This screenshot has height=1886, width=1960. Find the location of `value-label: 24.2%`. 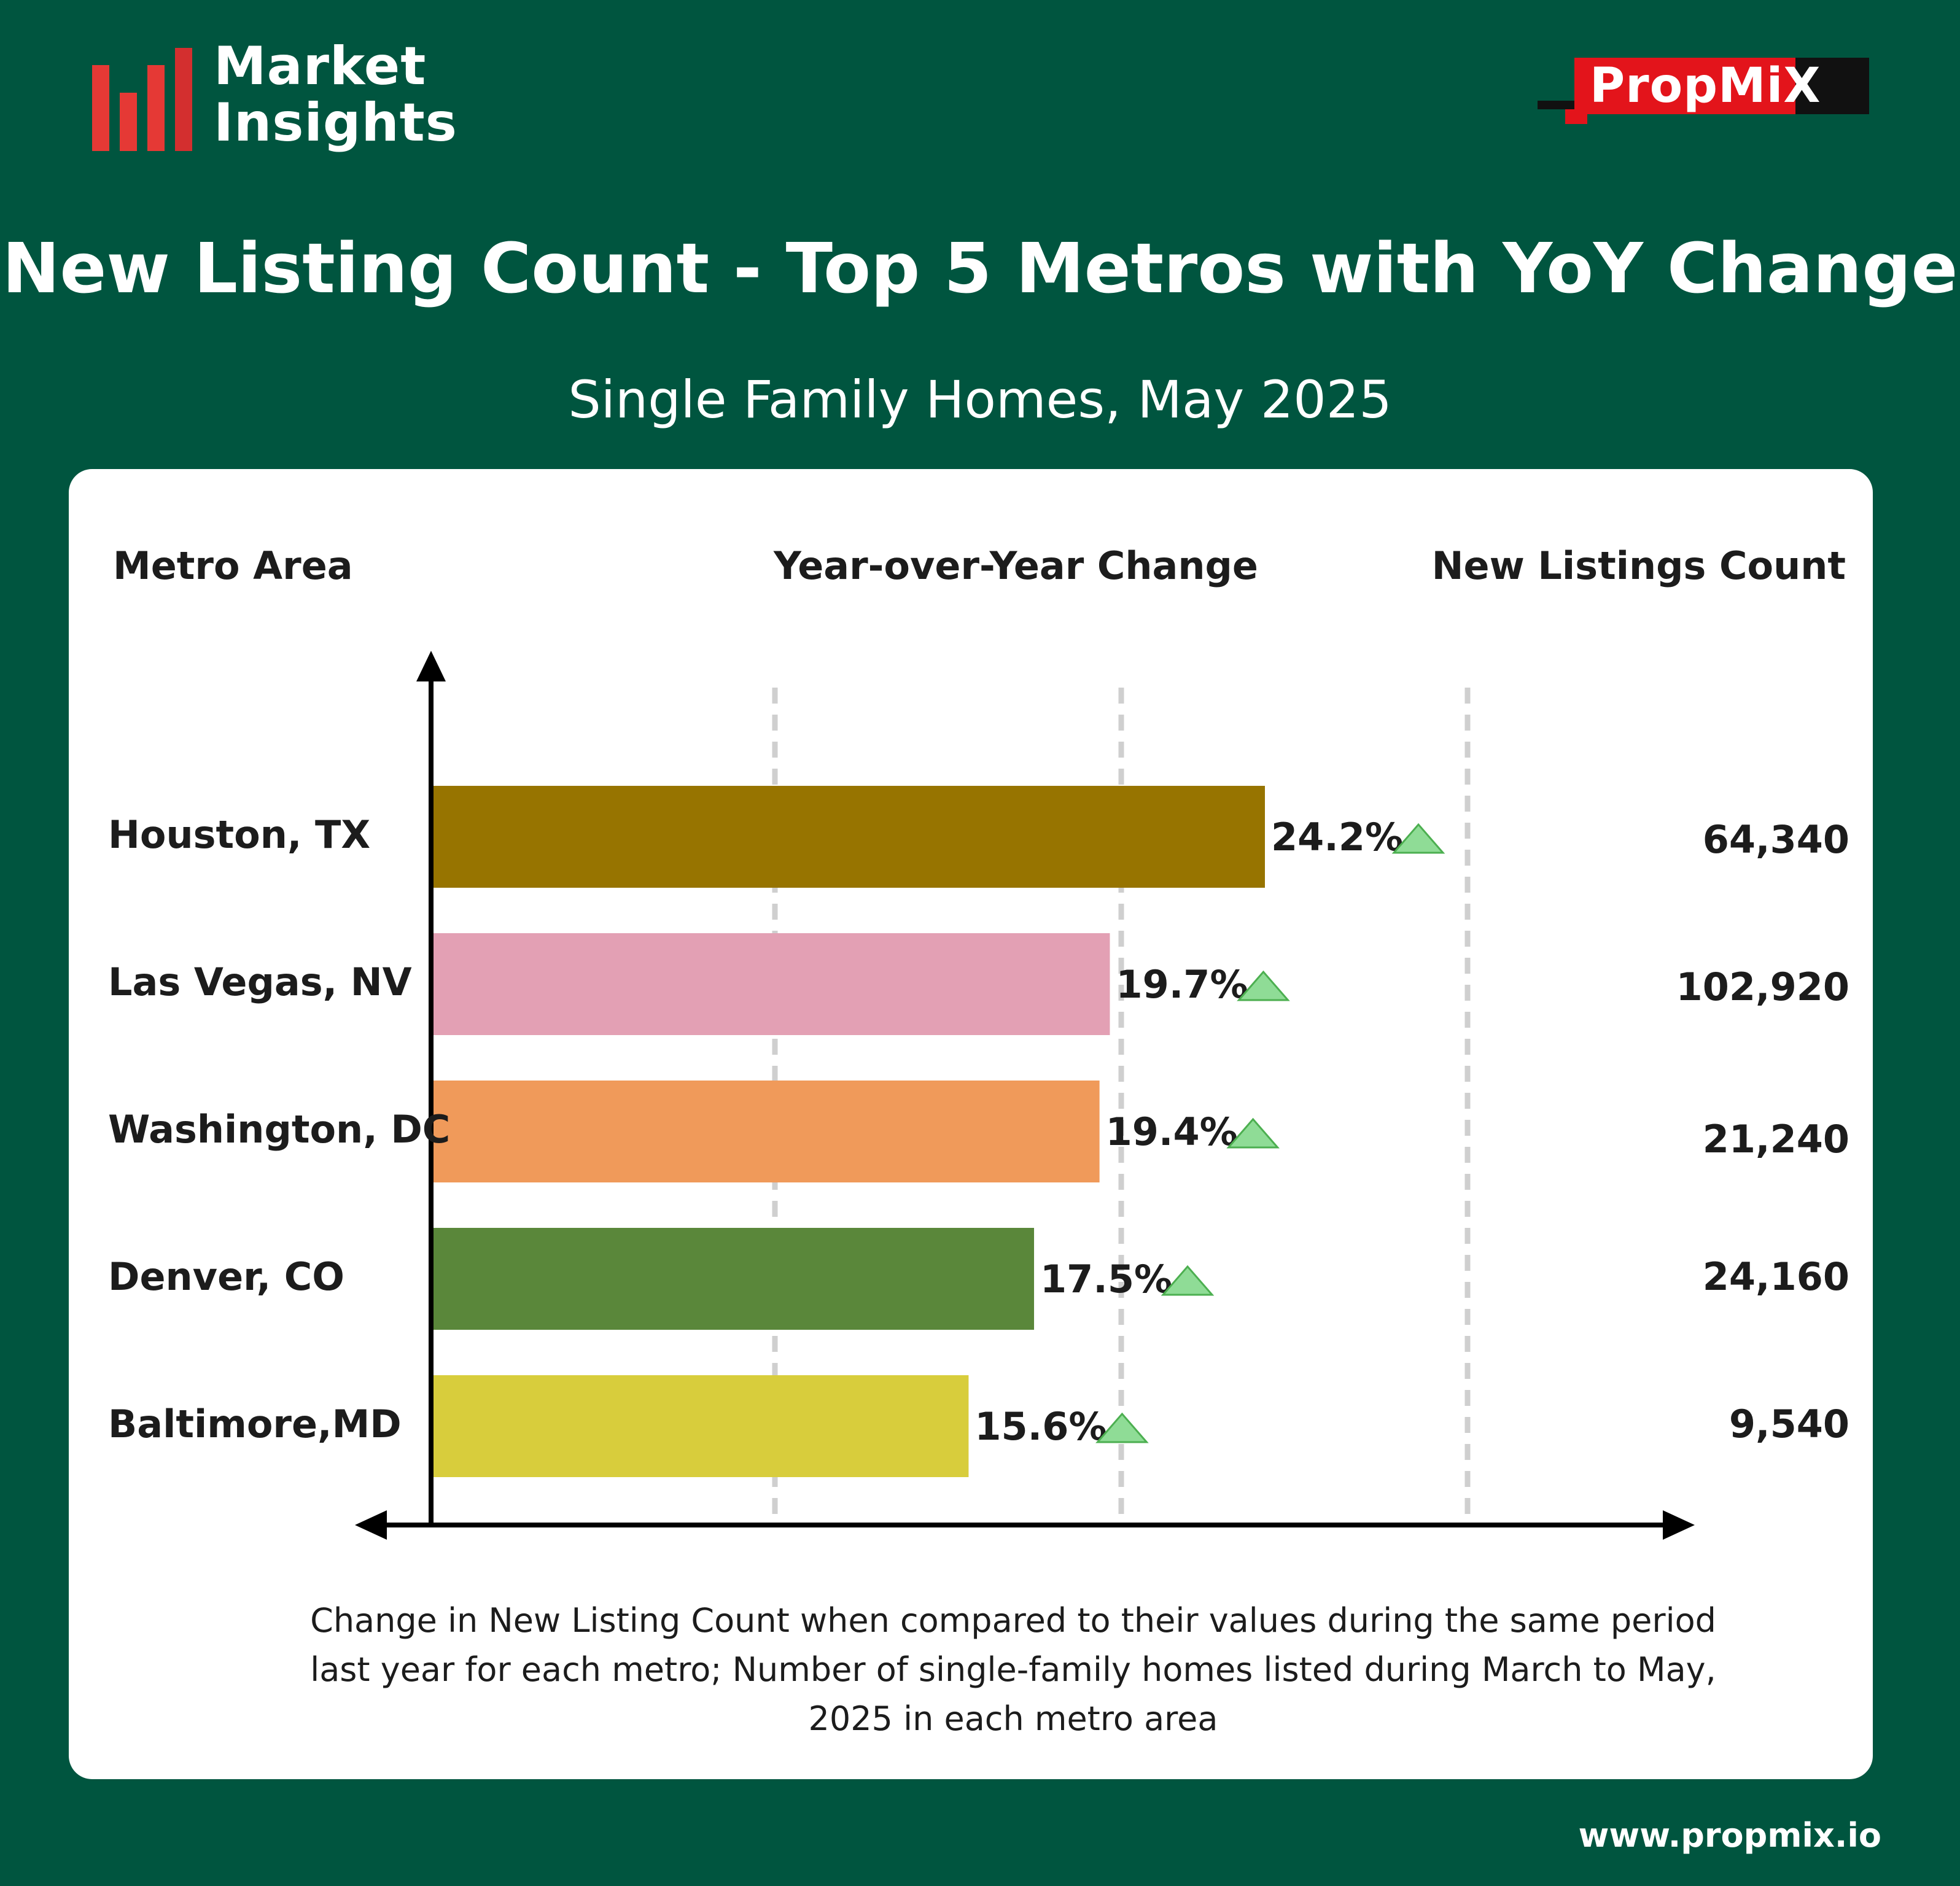

value-label: 24.2% is located at coordinates (1337, 837).